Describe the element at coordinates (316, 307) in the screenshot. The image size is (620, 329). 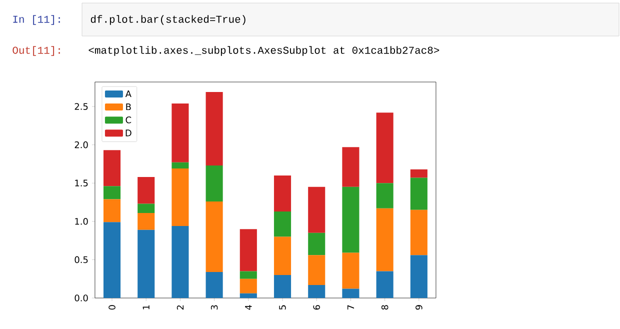
I see `x-tick-label: 6` at that location.